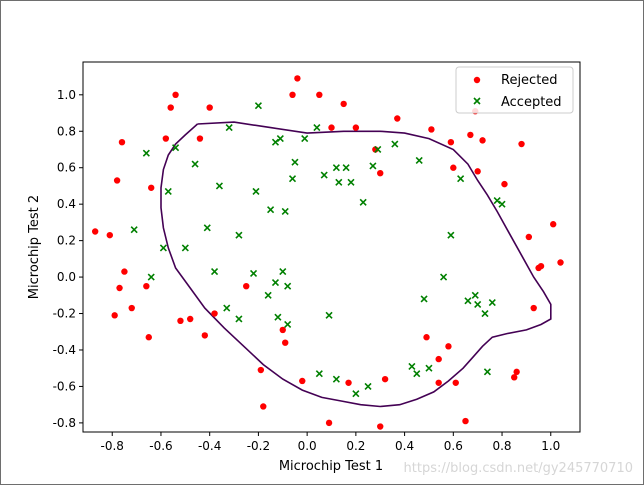 The height and width of the screenshot is (485, 644). Describe the element at coordinates (501, 446) in the screenshot. I see `x-tick-label: 0.8` at that location.